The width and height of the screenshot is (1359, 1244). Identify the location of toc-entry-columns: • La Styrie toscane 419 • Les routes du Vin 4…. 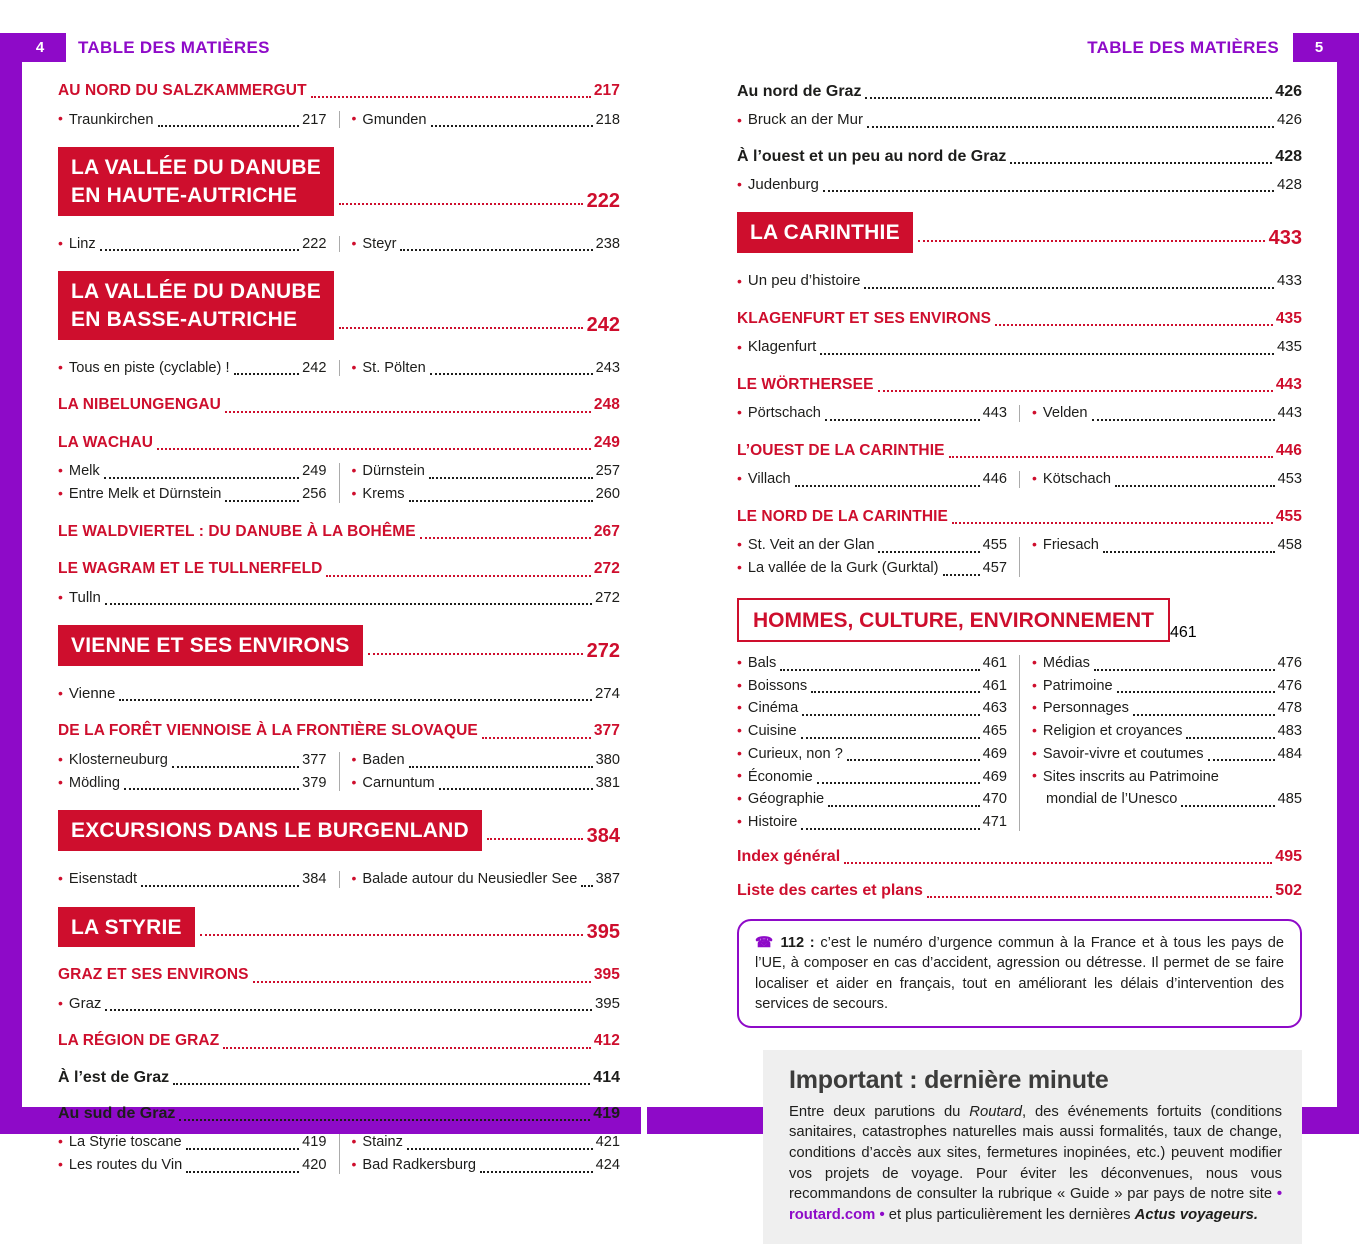
(339, 1153).